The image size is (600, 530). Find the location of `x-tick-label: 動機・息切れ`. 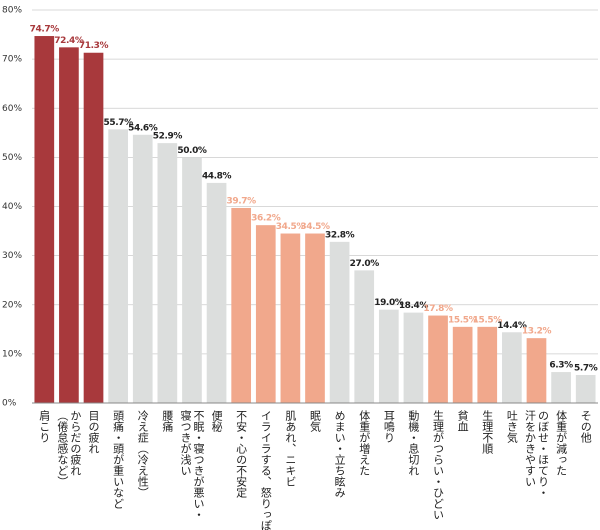

x-tick-label: 動機・息切れ is located at coordinates (413, 443).